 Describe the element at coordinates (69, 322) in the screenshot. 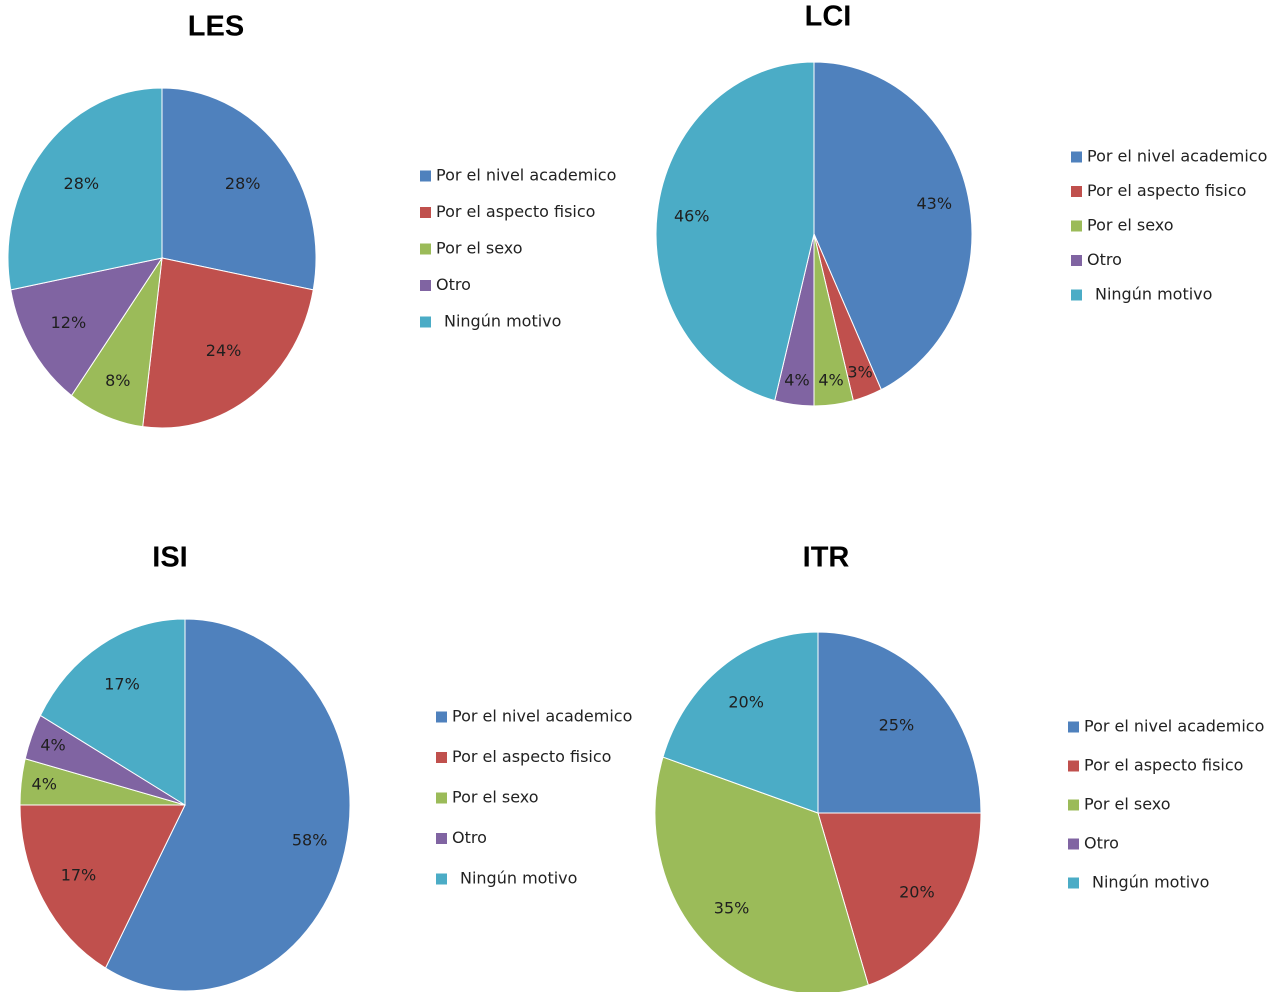

I see `data-label: 12%` at that location.